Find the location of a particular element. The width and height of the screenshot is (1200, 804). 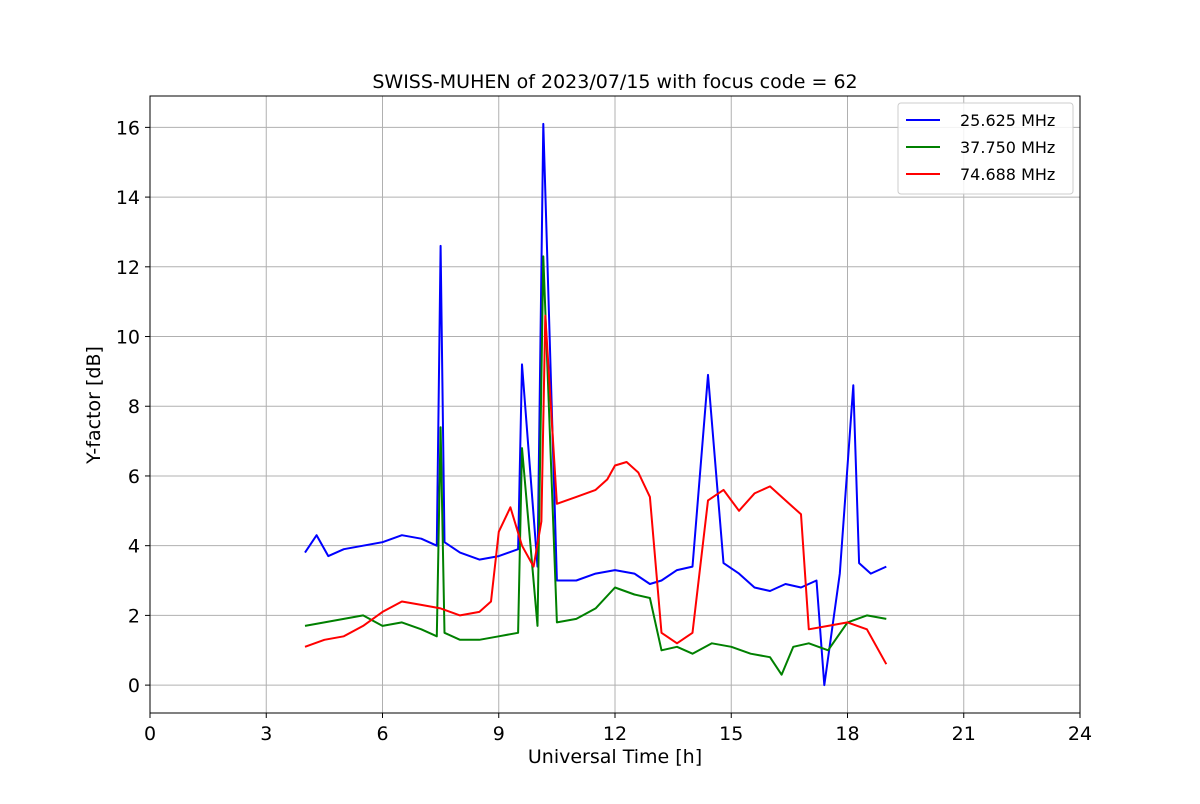

x-tick-label: 15 is located at coordinates (731, 734).